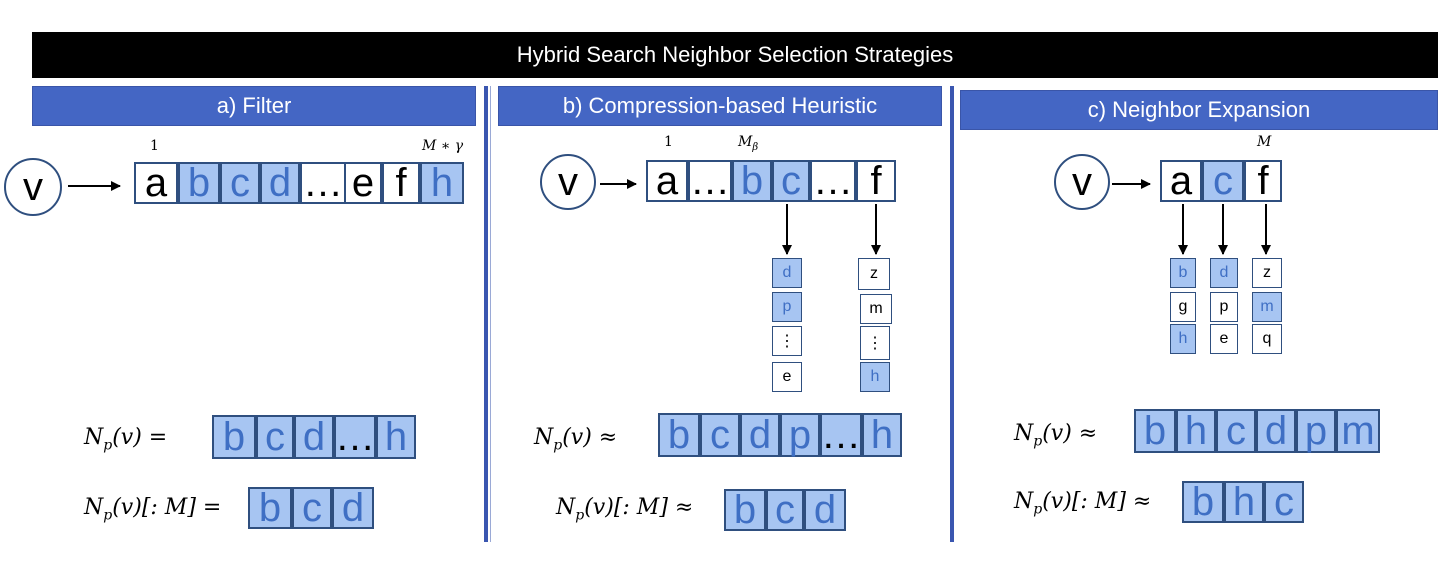 The height and width of the screenshot is (562, 1446). What do you see at coordinates (1264, 142) in the screenshot?
I see `panel-c-index-m: M` at bounding box center [1264, 142].